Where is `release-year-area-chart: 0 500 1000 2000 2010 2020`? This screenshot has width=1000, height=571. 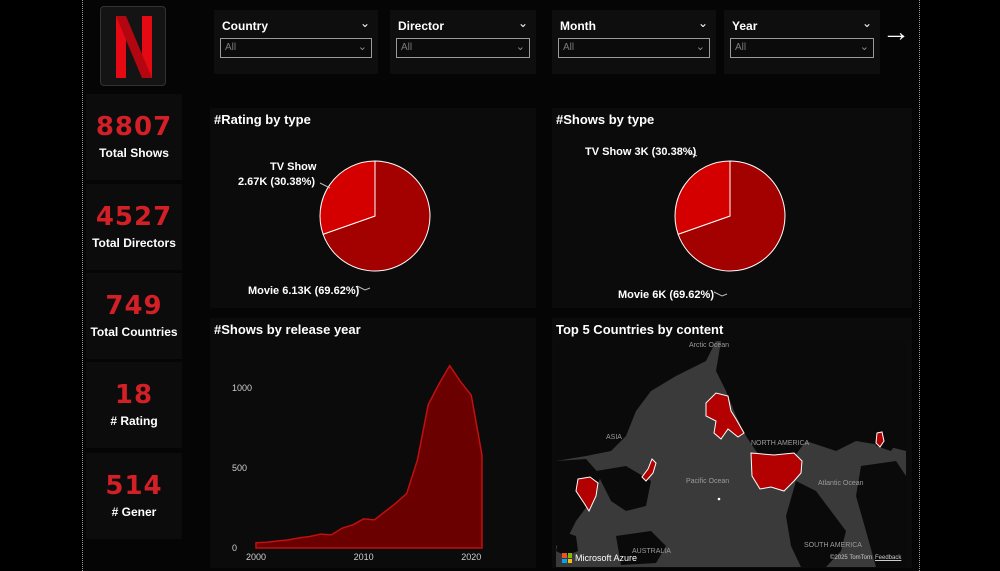 release-year-area-chart: 0 500 1000 2000 2010 2020 is located at coordinates (357, 463).